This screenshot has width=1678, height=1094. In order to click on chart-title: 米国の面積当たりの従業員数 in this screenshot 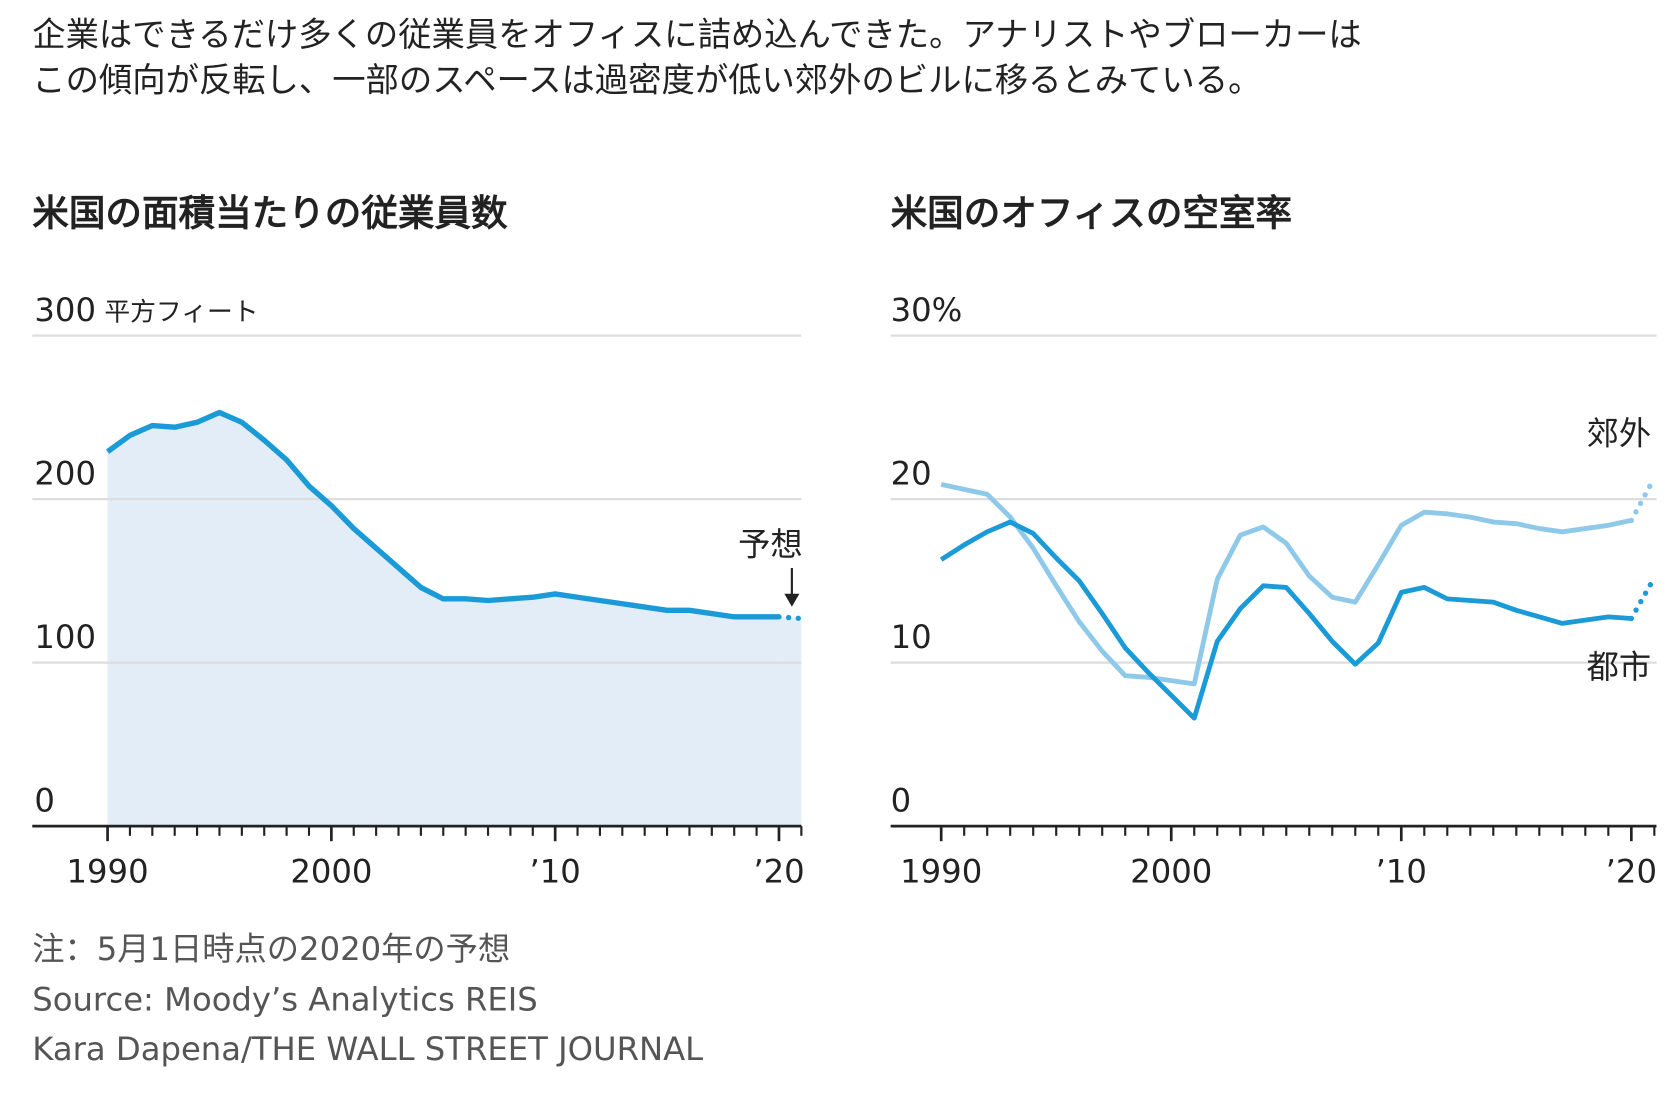, I will do `click(270, 213)`.